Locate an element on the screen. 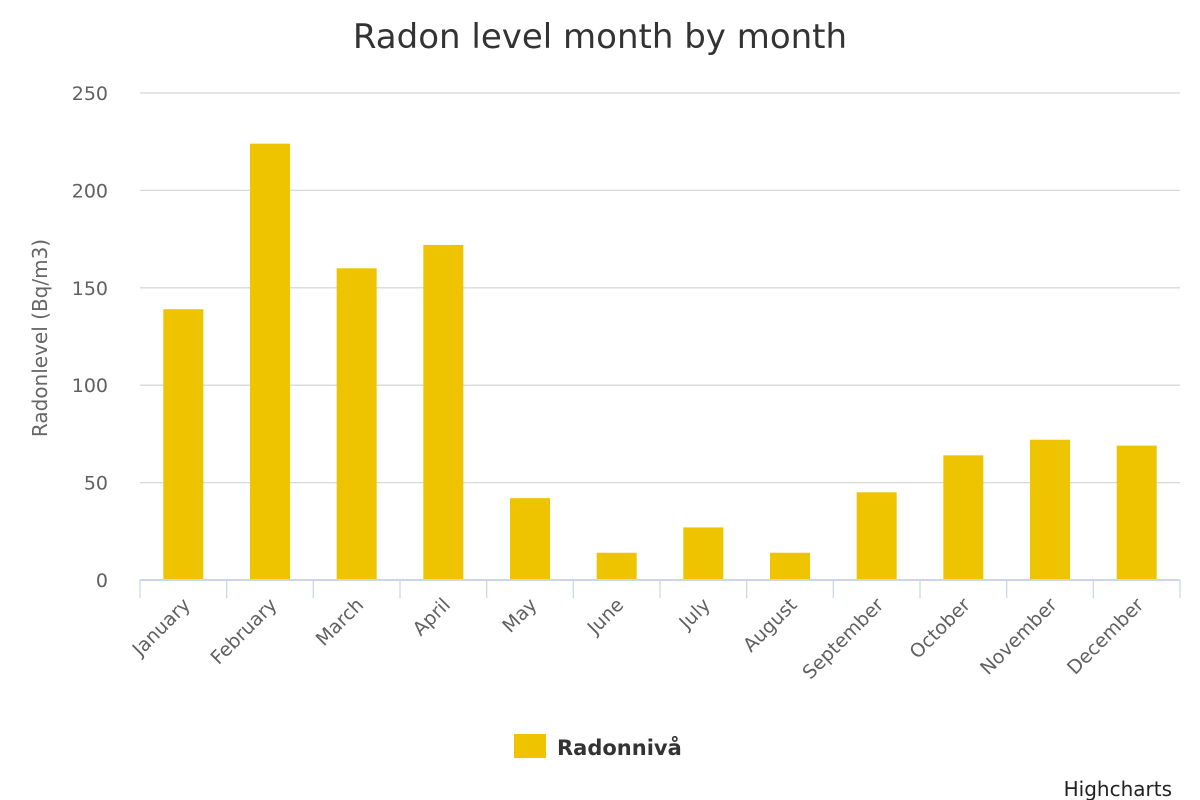 Image resolution: width=1200 pixels, height=800 pixels. y-tick-label: 50 is located at coordinates (96, 484).